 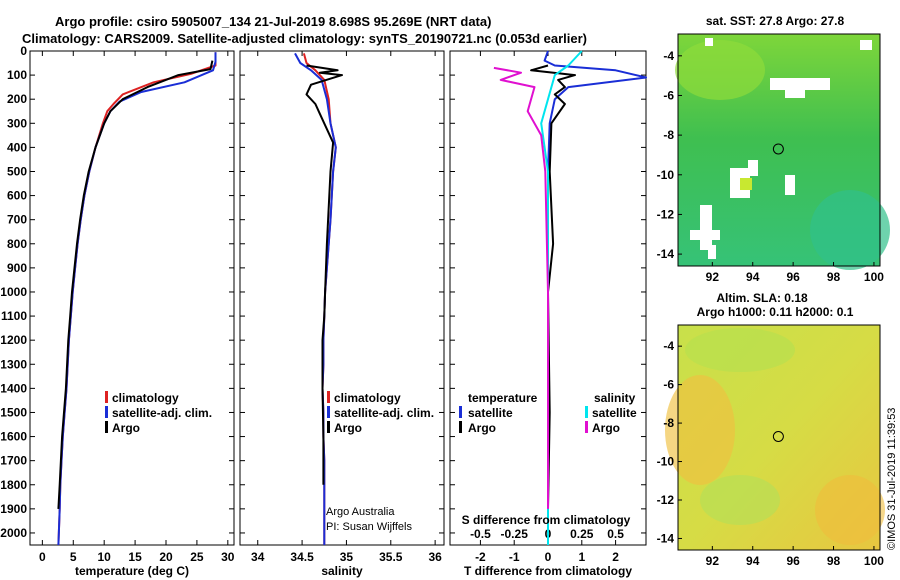 What do you see at coordinates (328, 412) in the screenshot?
I see `legend-swatch-satellite` at bounding box center [328, 412].